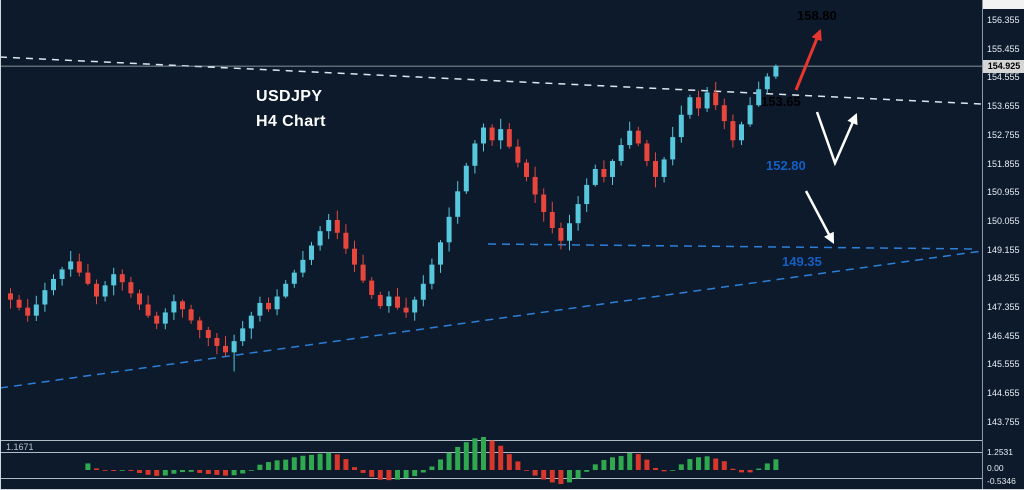  What do you see at coordinates (1003, 421) in the screenshot?
I see `price-axis-tick: 143.755` at bounding box center [1003, 421].